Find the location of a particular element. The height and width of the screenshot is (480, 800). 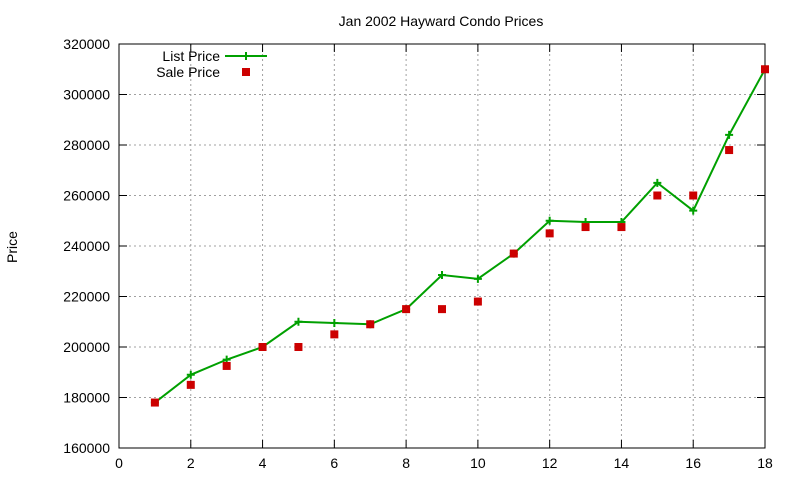

x-tick-label: 16 is located at coordinates (693, 463).